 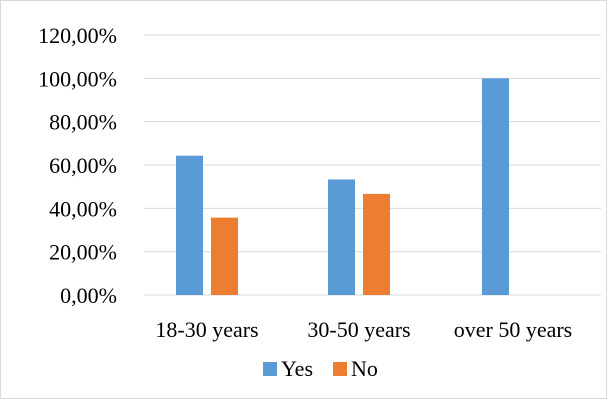 What do you see at coordinates (77, 78) in the screenshot?
I see `y-tick-label: 100,00%` at bounding box center [77, 78].